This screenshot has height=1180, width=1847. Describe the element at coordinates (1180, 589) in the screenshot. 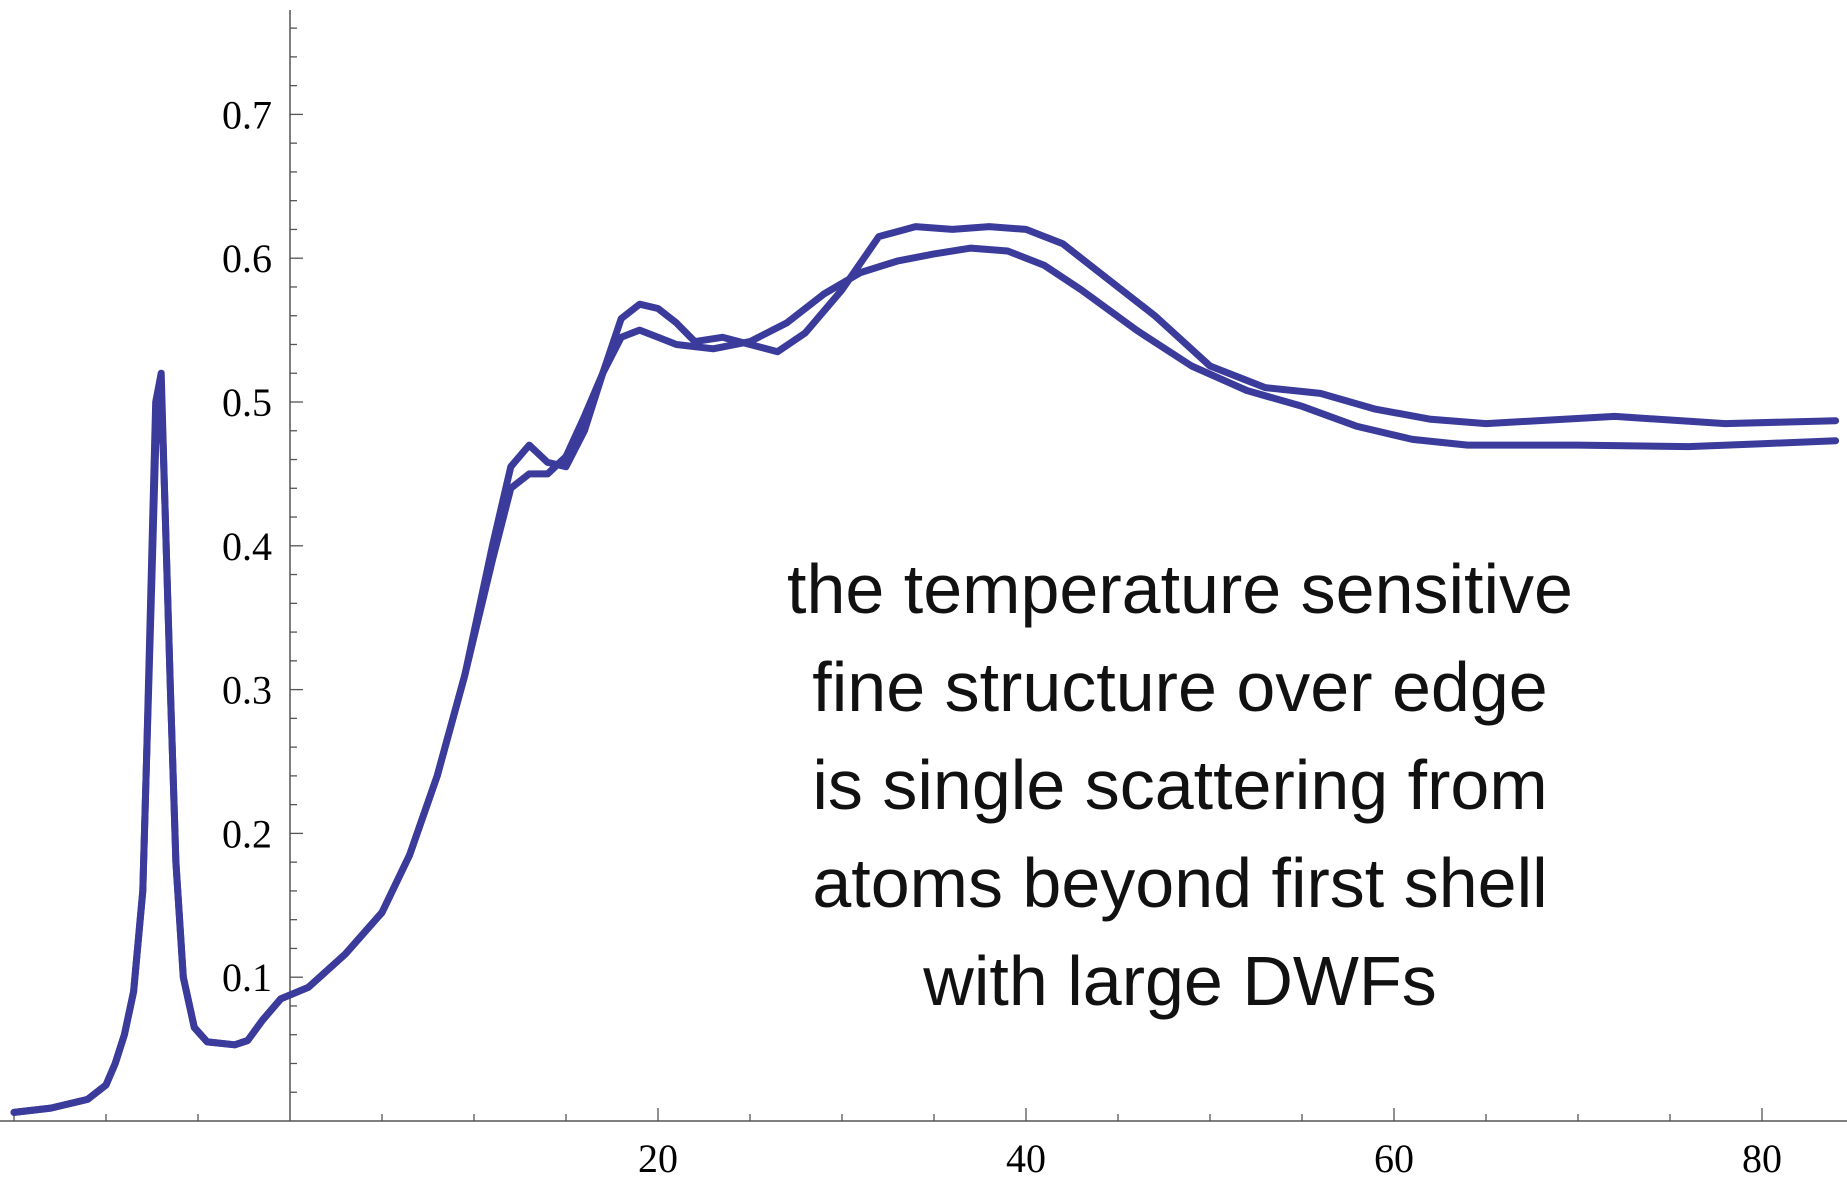

I see `annotation-line-1: the temperature sensitive` at that location.